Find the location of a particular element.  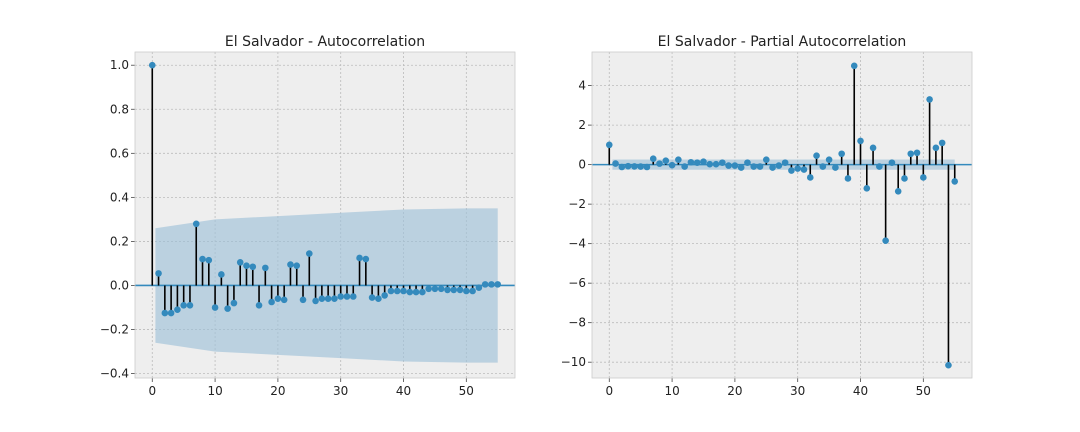

acf-y-tick-label: 1.0 is located at coordinates (119, 65).